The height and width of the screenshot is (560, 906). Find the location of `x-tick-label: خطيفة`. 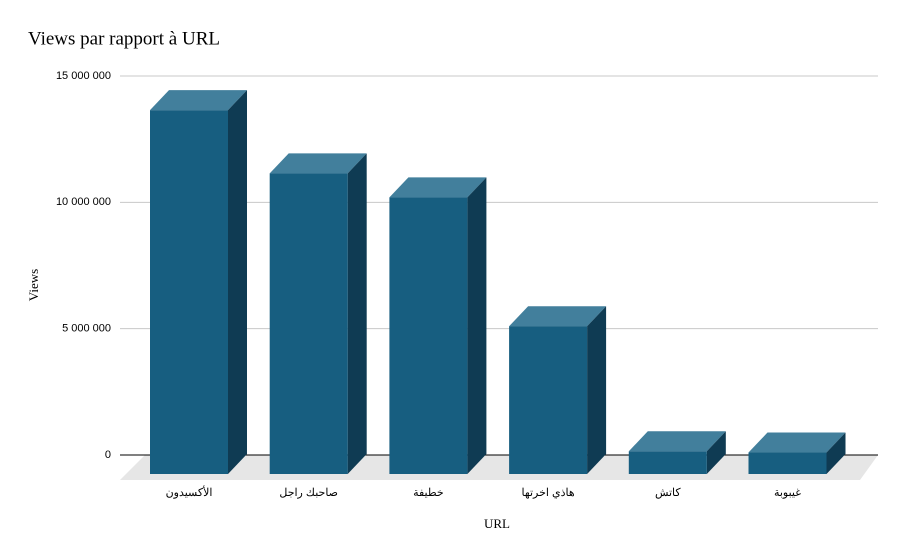

x-tick-label: خطيفة is located at coordinates (428, 493).